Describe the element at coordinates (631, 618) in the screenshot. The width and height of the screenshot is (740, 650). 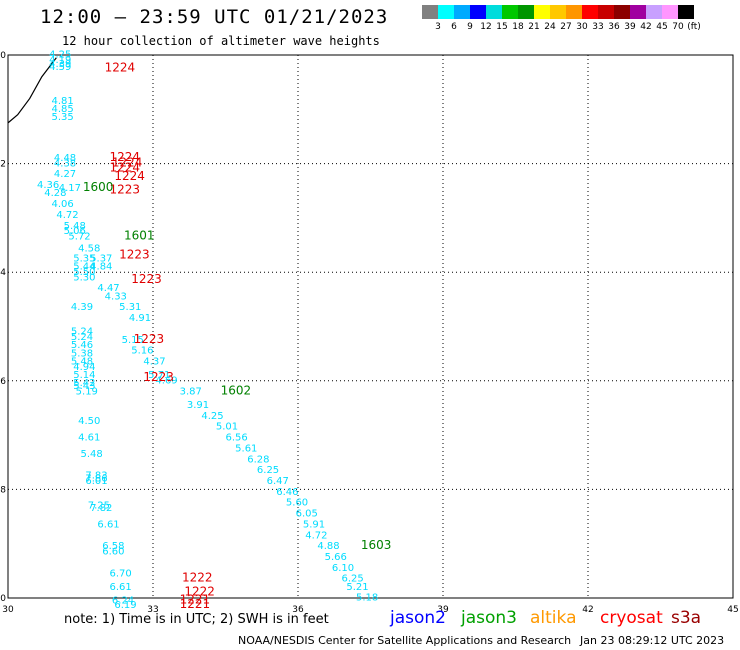
I see `satellite-cryosat: cryosat` at that location.